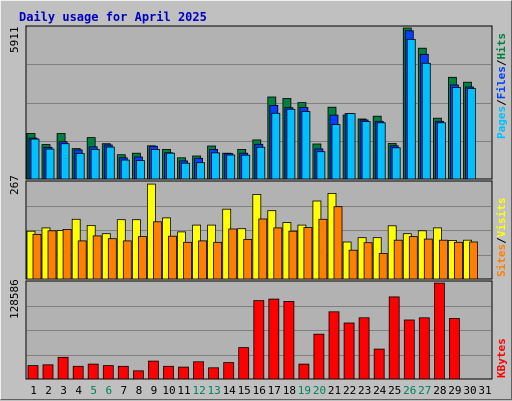 The height and width of the screenshot is (401, 512). What do you see at coordinates (394, 390) in the screenshot?
I see `day-label-25: 25` at bounding box center [394, 390].